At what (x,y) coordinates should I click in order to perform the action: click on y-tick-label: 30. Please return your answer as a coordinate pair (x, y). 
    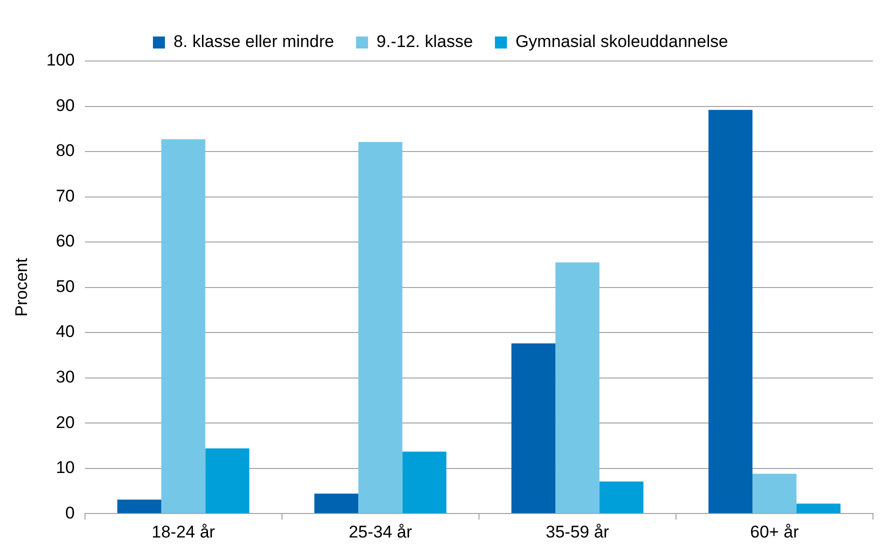
    Looking at the image, I should click on (65, 377).